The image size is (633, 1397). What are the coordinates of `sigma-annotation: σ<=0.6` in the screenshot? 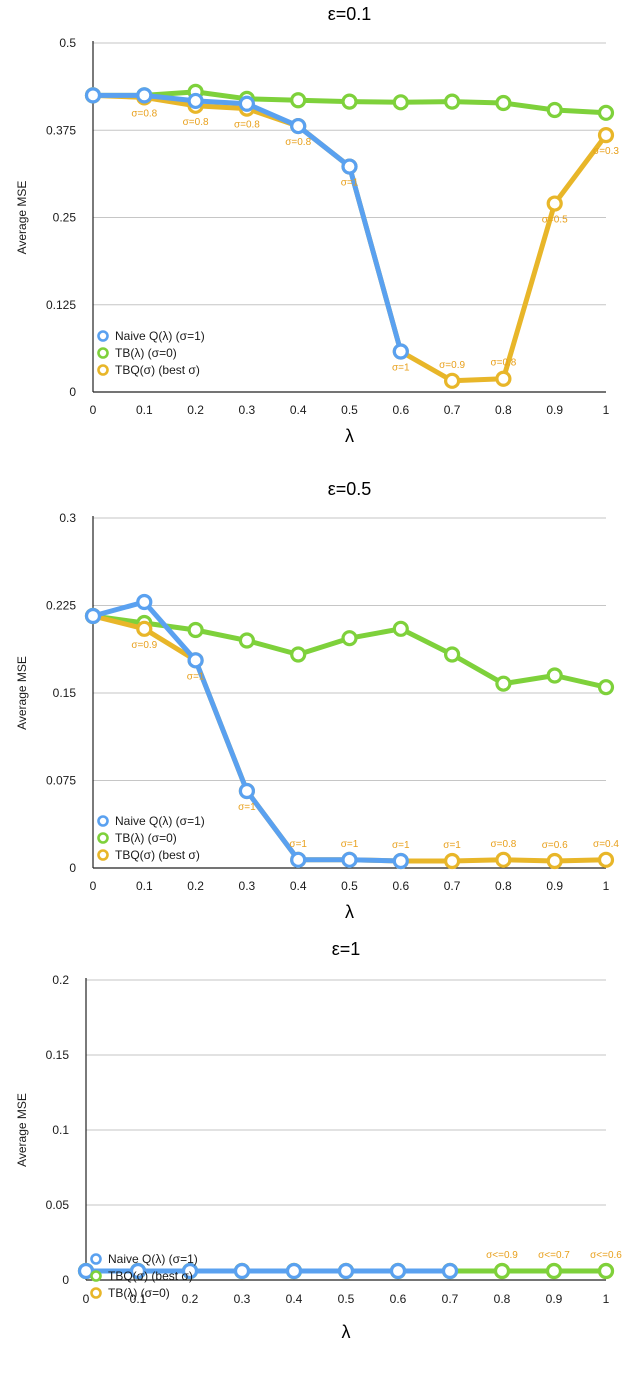 It's located at (606, 1255).